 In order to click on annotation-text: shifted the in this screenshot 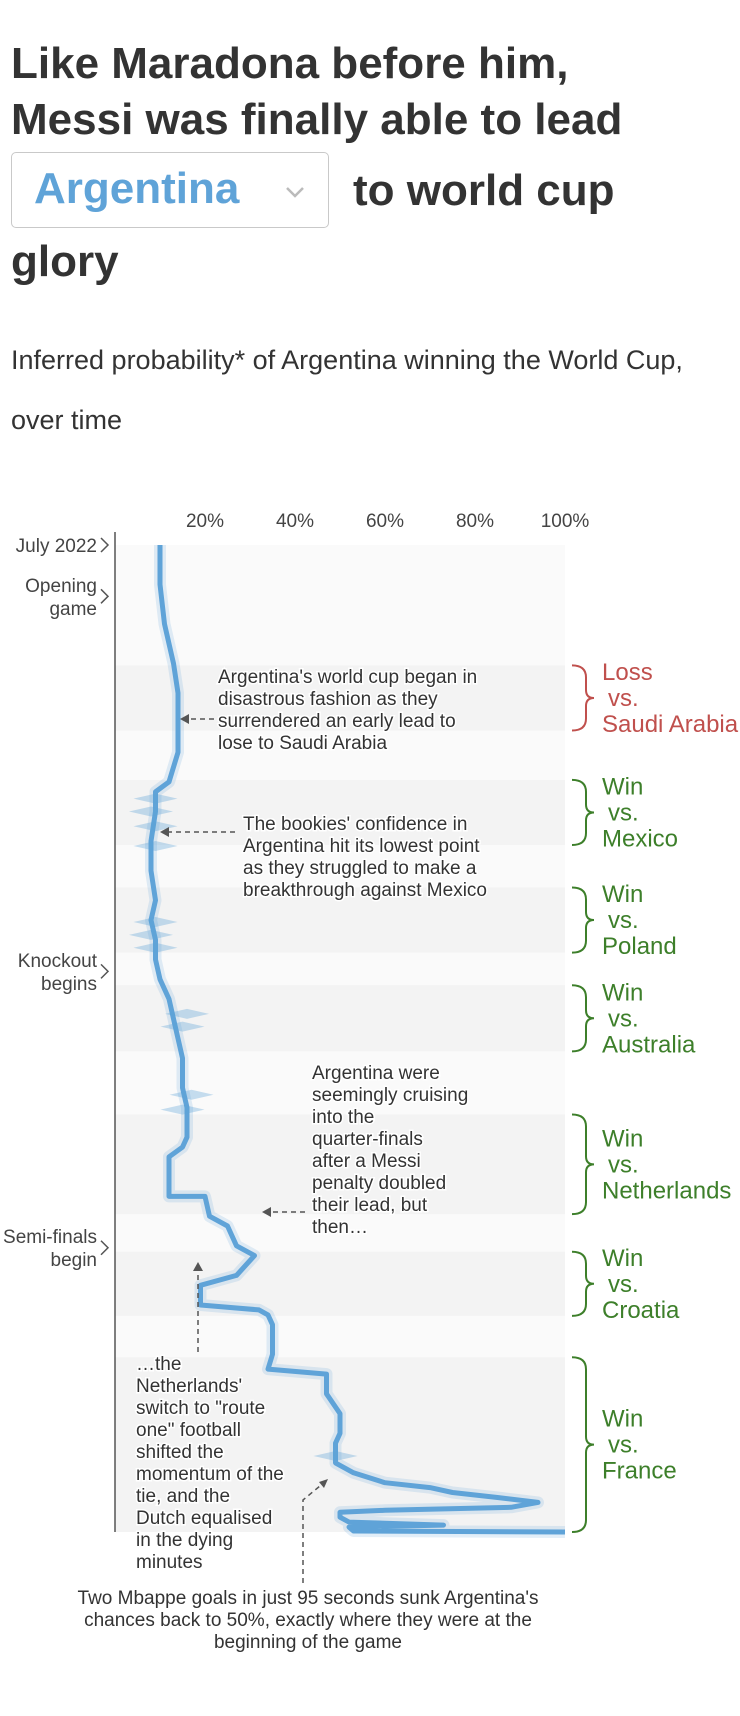, I will do `click(180, 1452)`.